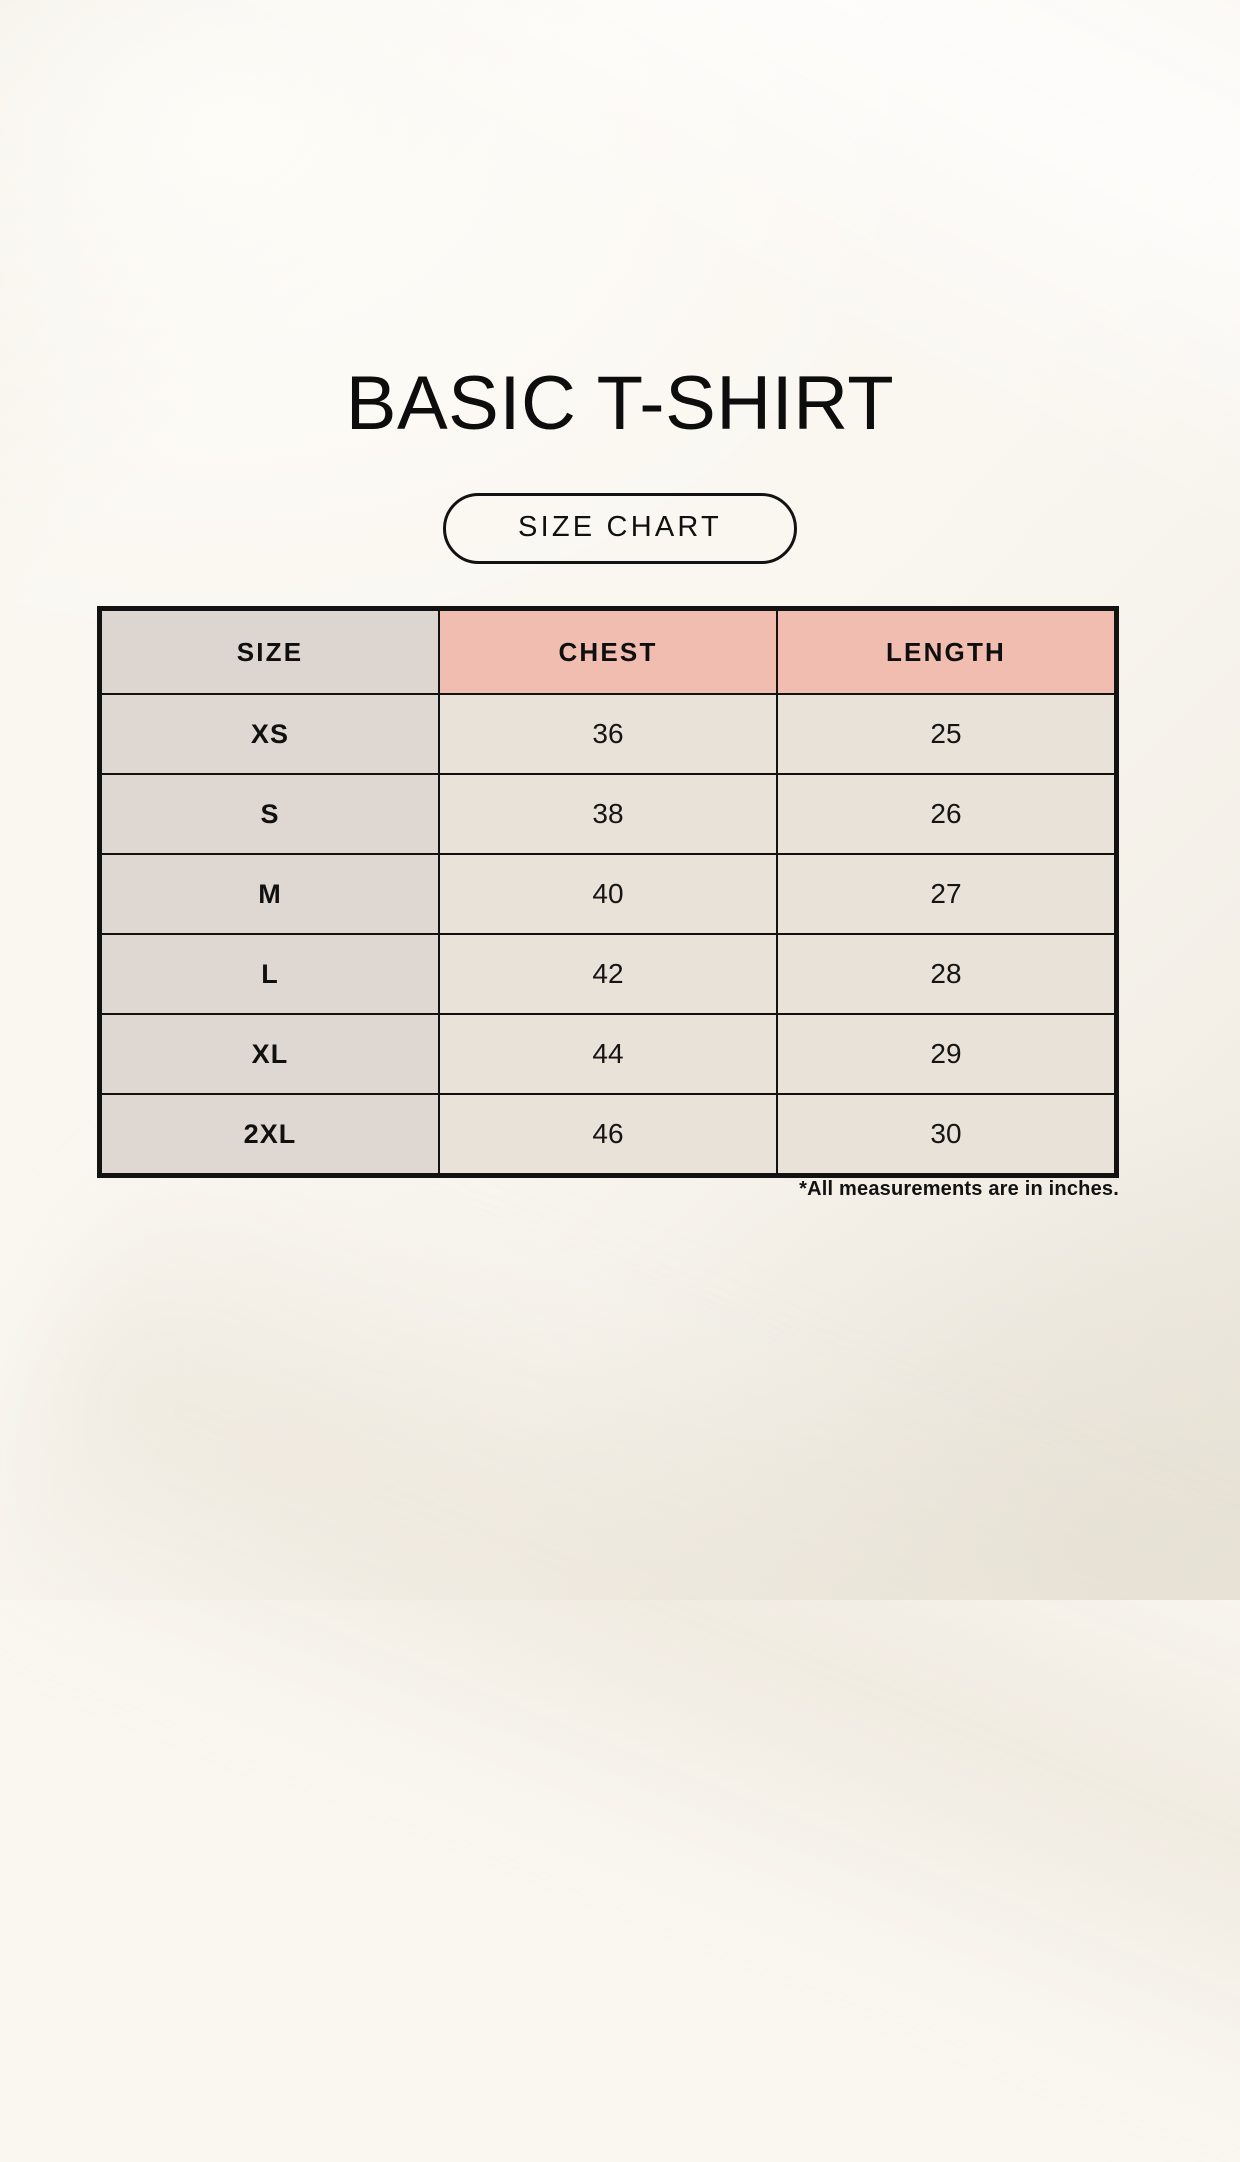 This screenshot has height=2162, width=1240. Describe the element at coordinates (946, 814) in the screenshot. I see `cell-length: 26` at that location.